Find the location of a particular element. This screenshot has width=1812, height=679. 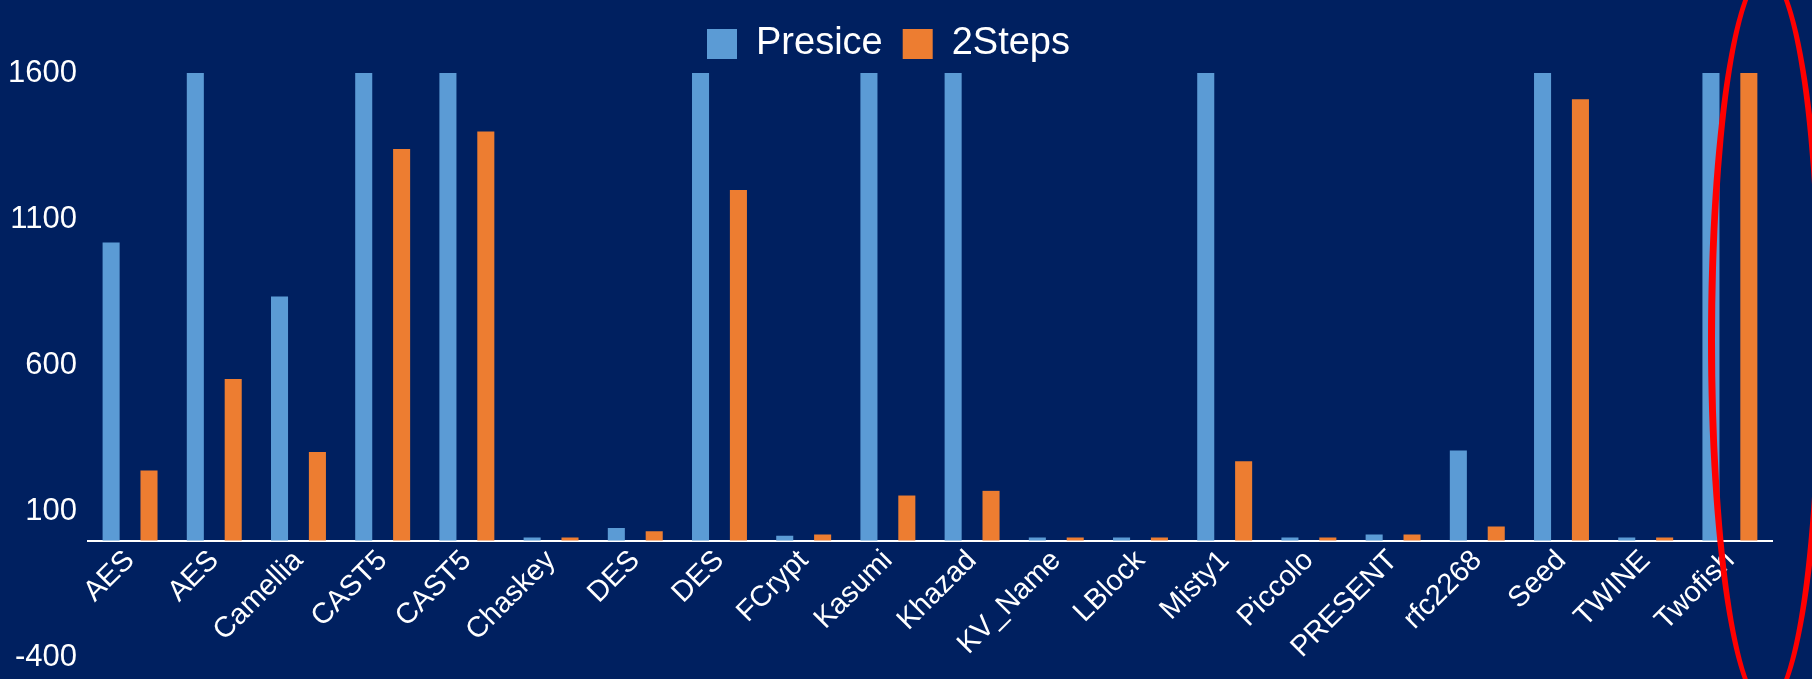

y-tick-label: 600 is located at coordinates (51, 363).